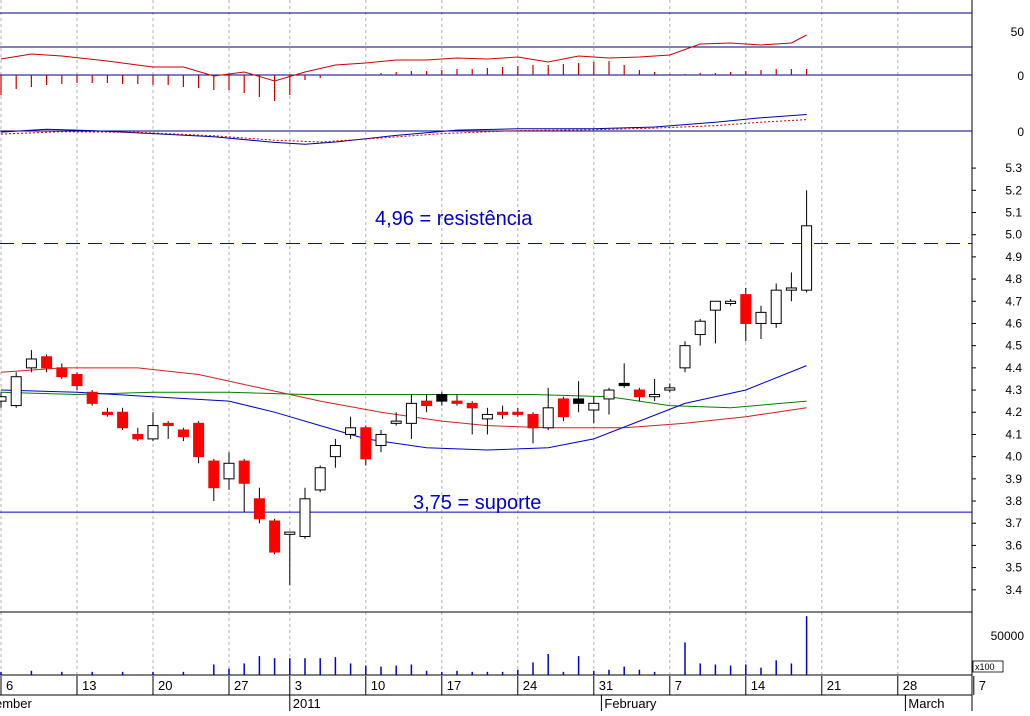 Image resolution: width=1030 pixels, height=716 pixels. What do you see at coordinates (89, 685) in the screenshot?
I see `x-tick-label: 13` at bounding box center [89, 685].